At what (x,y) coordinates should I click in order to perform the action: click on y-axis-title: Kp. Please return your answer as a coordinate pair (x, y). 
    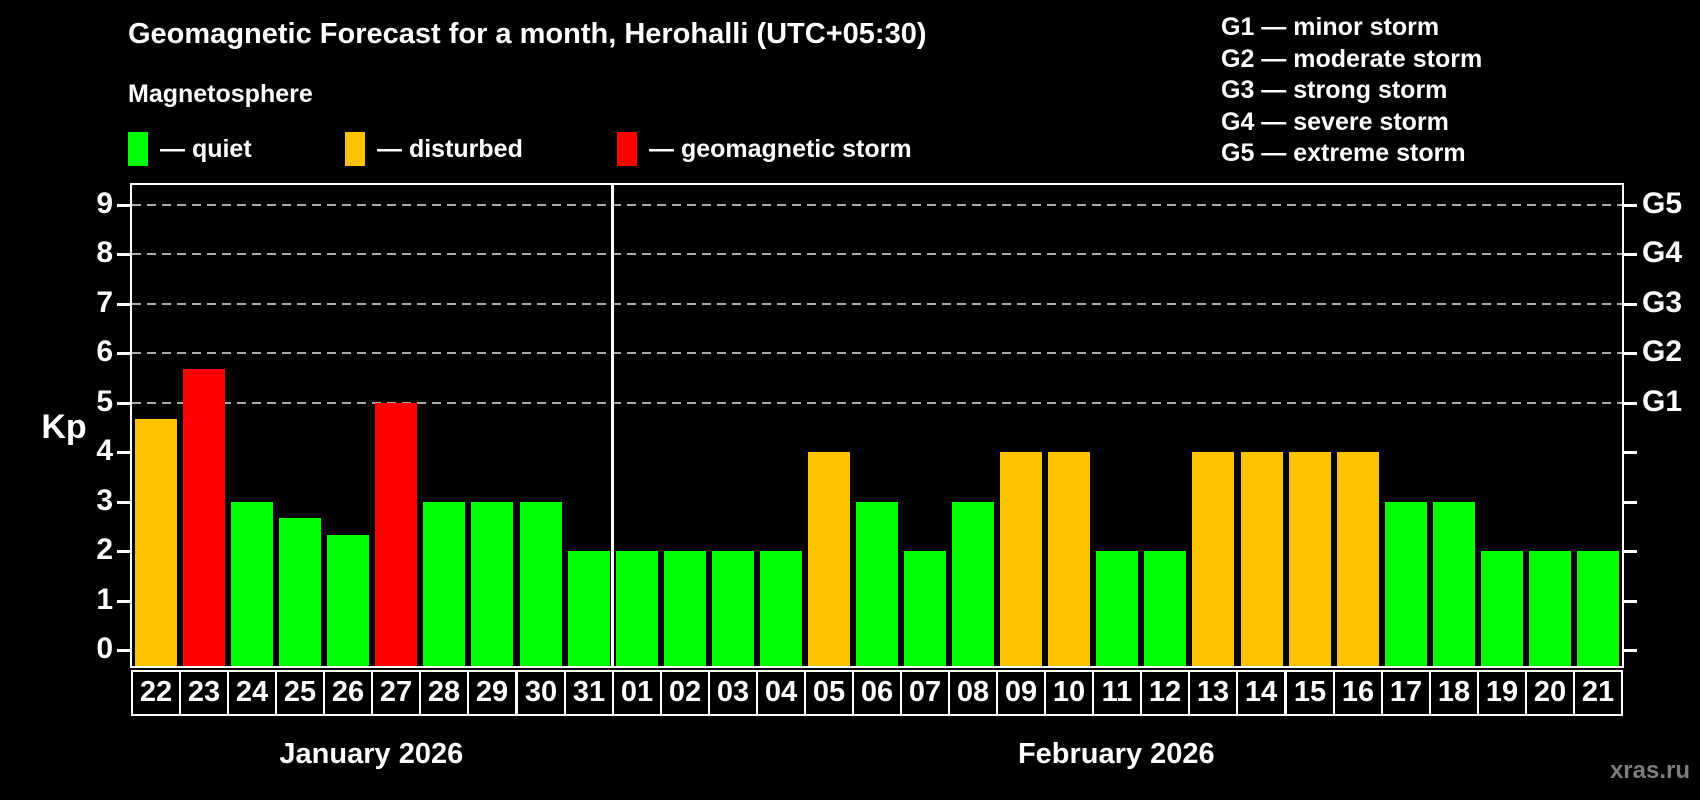
    Looking at the image, I should click on (64, 427).